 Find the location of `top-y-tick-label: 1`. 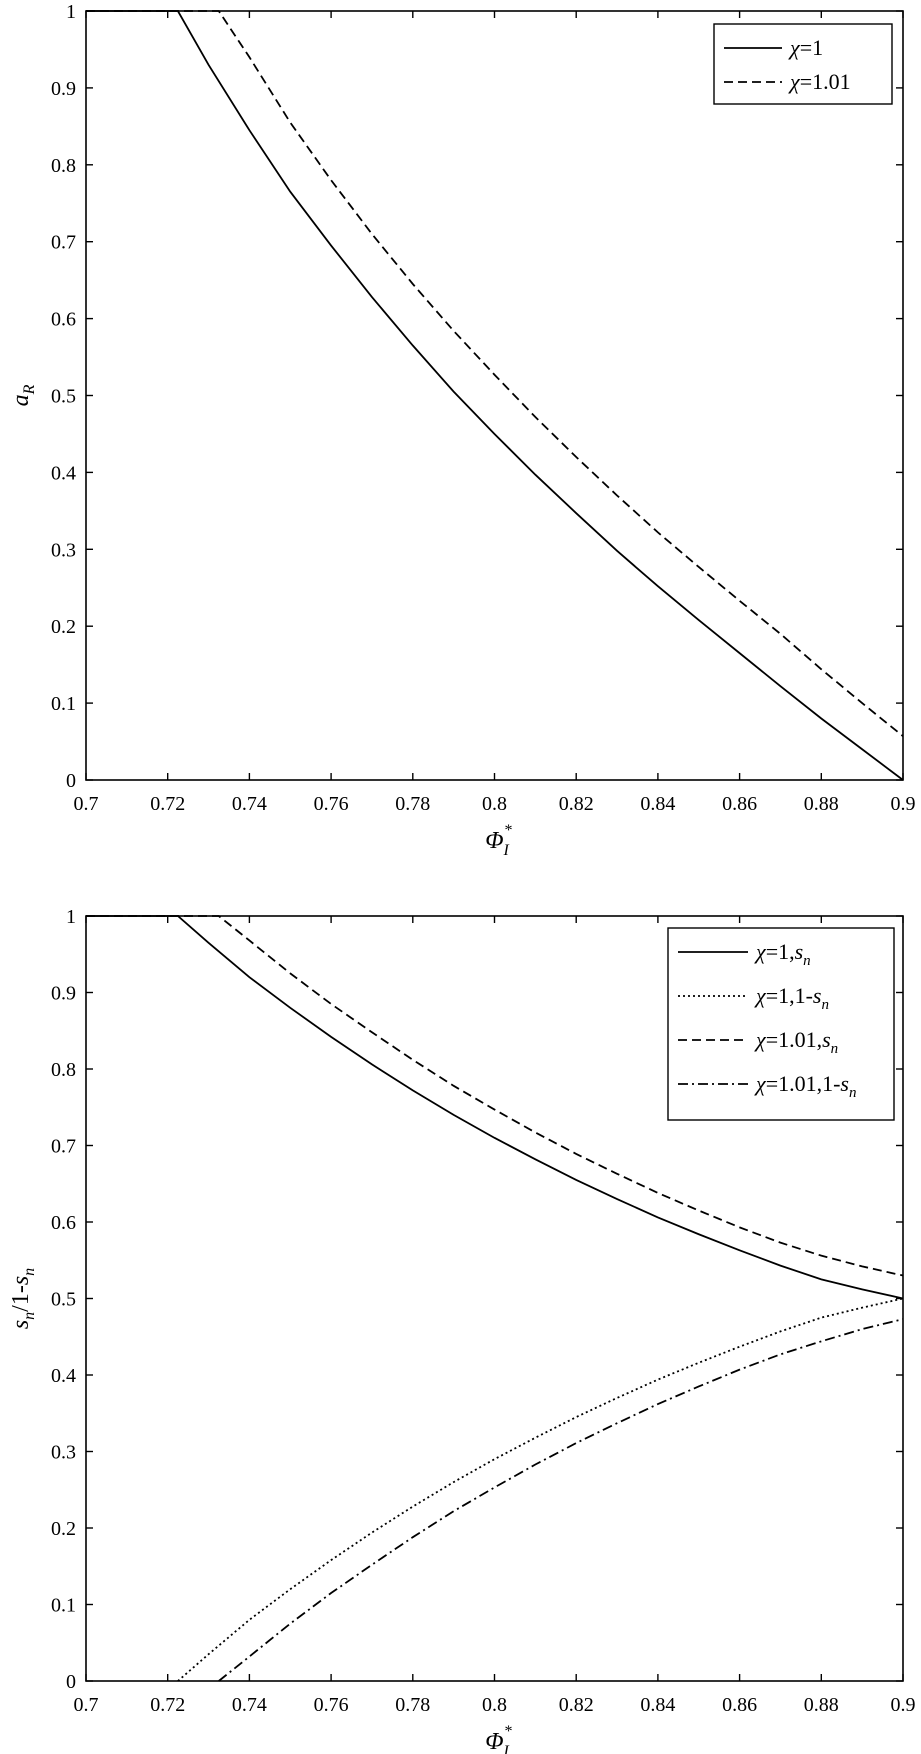

top-y-tick-label: 1 is located at coordinates (71, 12).